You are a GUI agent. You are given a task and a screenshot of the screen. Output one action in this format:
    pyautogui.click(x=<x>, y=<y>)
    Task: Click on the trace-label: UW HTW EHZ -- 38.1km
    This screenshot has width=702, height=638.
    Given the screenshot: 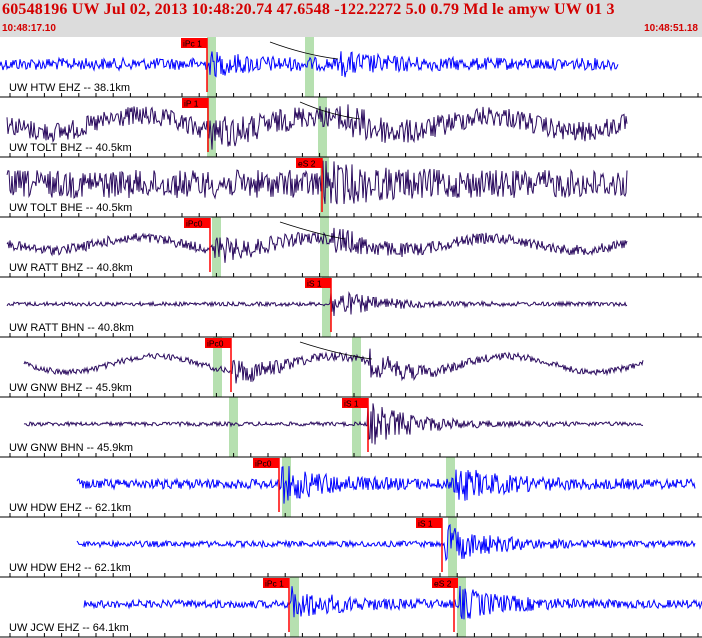 What is the action you would take?
    pyautogui.click(x=69, y=88)
    